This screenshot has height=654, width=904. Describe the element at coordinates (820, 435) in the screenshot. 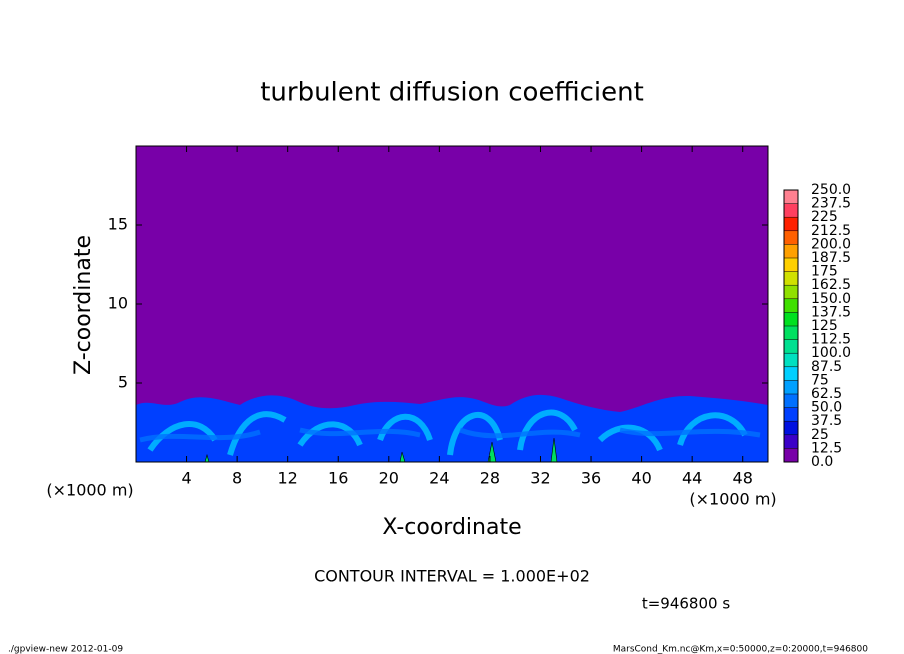

I see `colorbar-label: 25` at that location.